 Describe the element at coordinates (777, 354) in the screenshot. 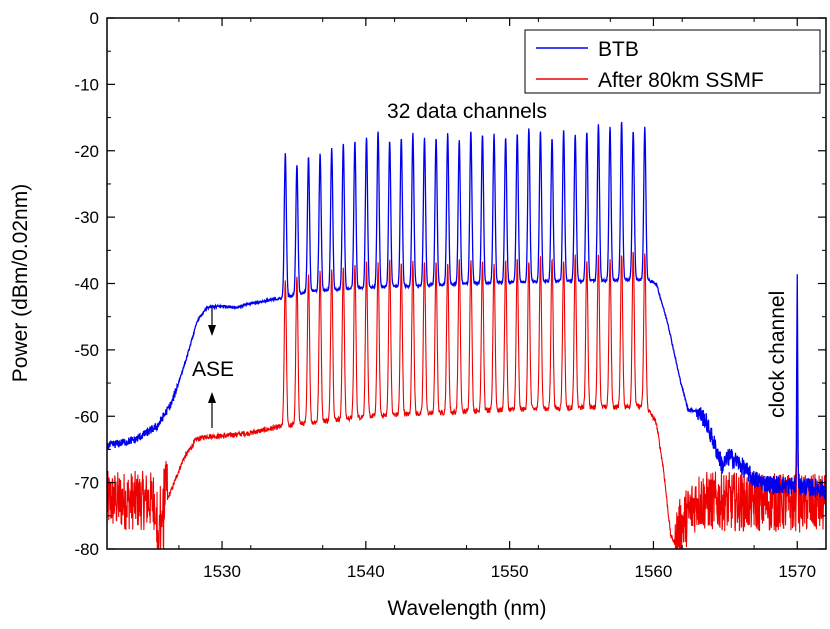

I see `annotation-clock-channel: clock channel` at that location.